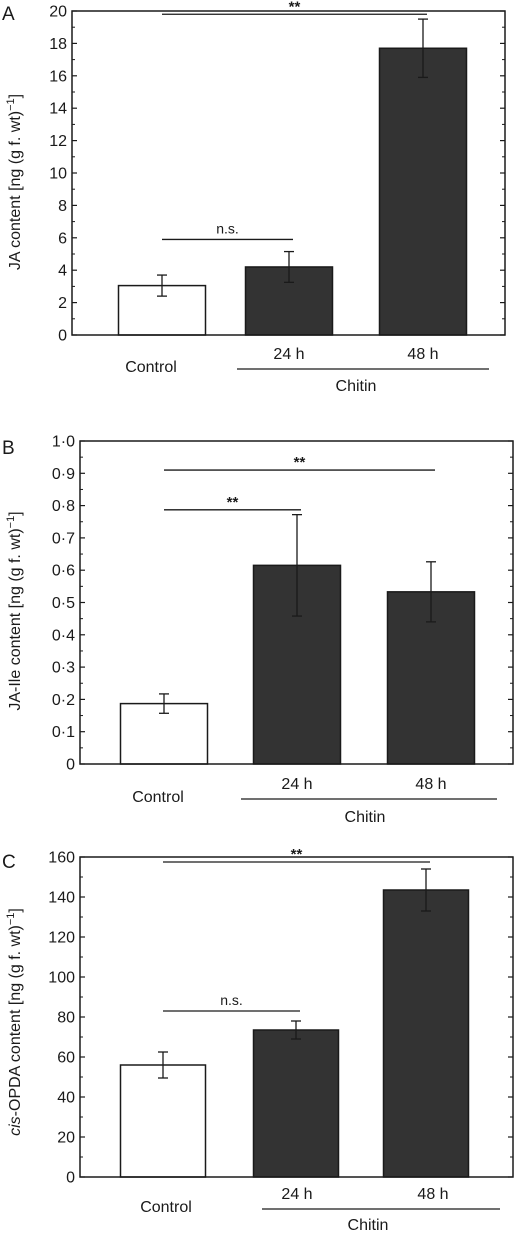  I want to click on y-tick-label: 0·3, so click(63, 668).